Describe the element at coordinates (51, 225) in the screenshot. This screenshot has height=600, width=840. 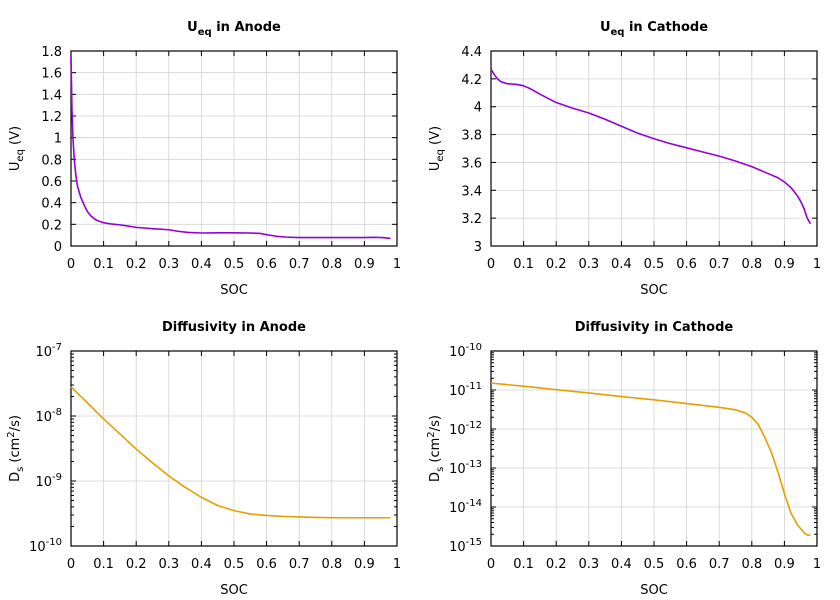
I see `y-tick-label: 0.2` at that location.